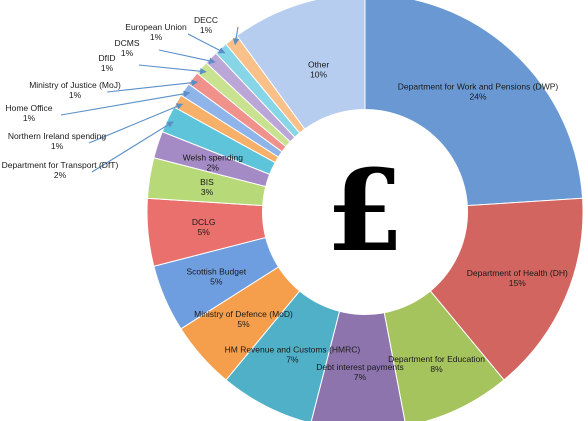  Describe the element at coordinates (359, 372) in the screenshot. I see `label-debt-interest-payments: Debt interest payments 7%` at that location.